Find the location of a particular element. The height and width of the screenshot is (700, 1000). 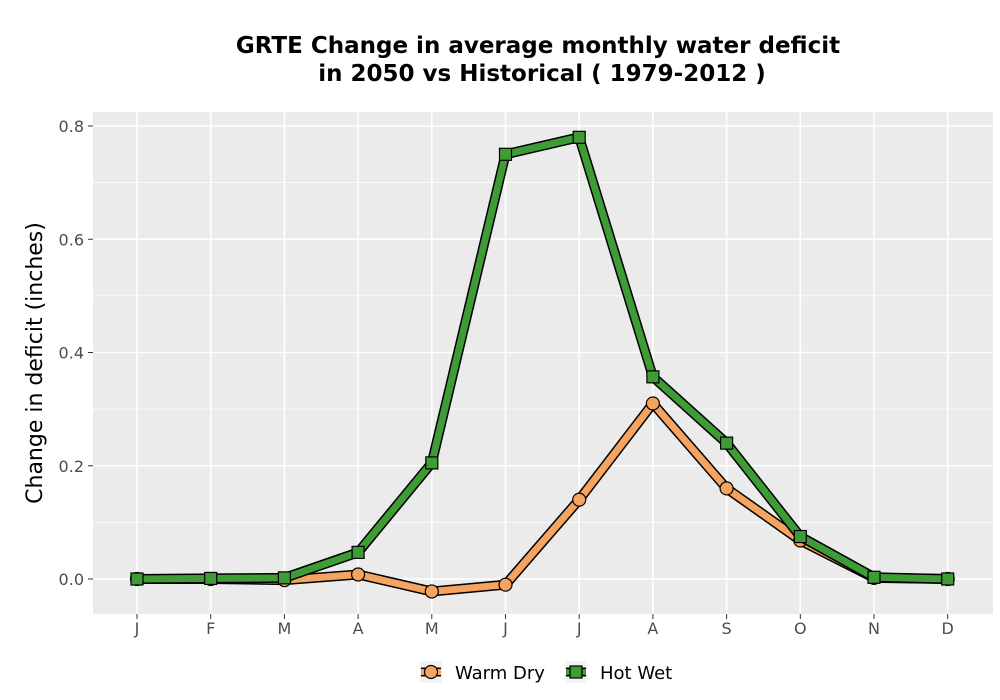

legend-item: Warm Dry is located at coordinates (482, 672).